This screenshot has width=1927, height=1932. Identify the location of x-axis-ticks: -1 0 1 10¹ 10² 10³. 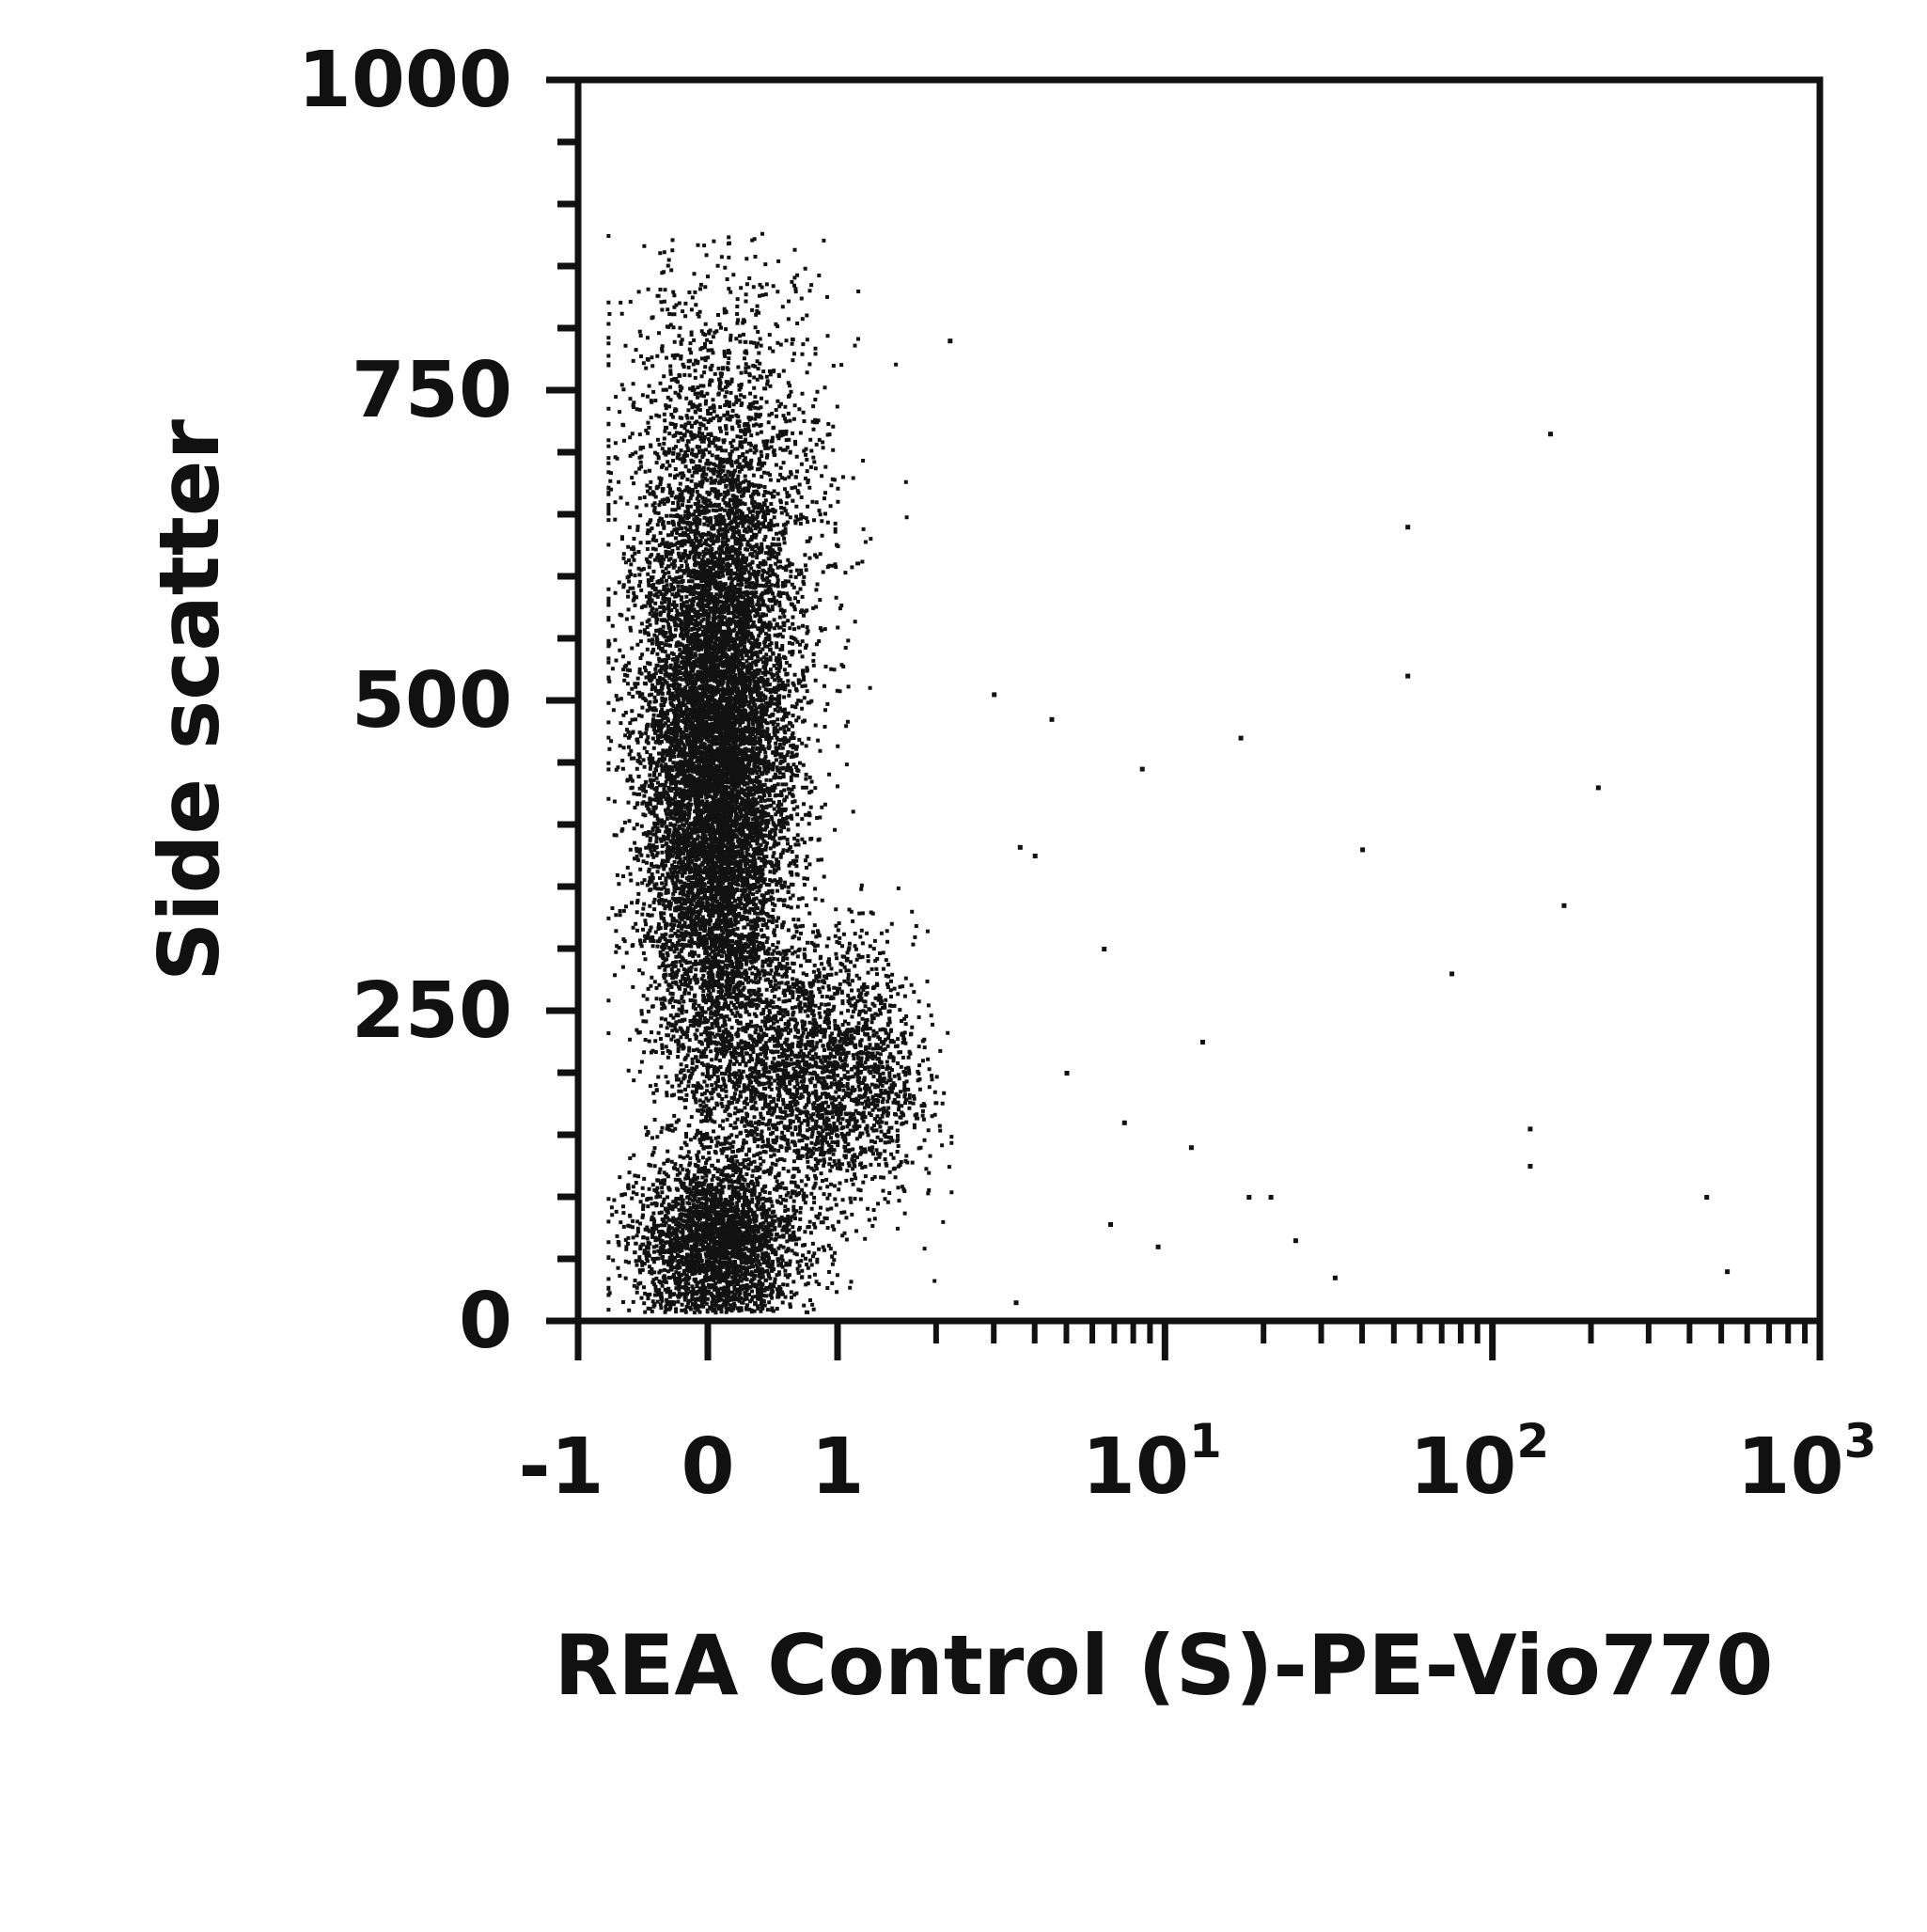
(1197, 1417).